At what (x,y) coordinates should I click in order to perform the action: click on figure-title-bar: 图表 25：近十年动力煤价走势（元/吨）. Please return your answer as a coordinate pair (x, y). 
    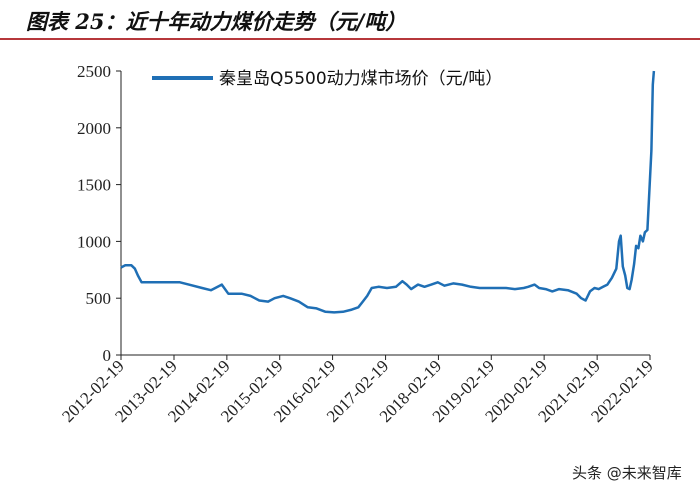
    Looking at the image, I should click on (350, 20).